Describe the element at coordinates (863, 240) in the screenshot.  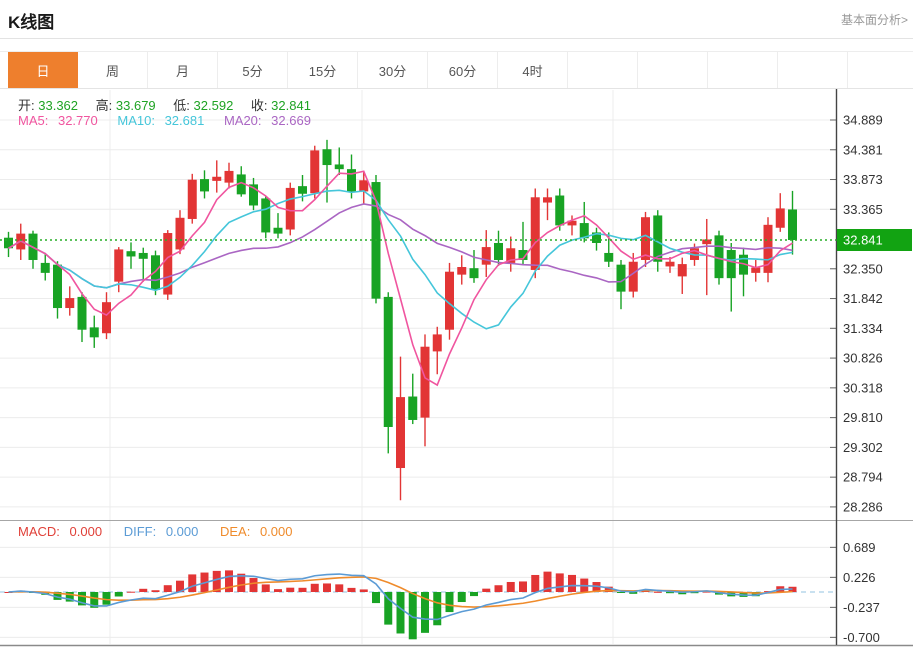
I see `svg-text: 32.841` at that location.